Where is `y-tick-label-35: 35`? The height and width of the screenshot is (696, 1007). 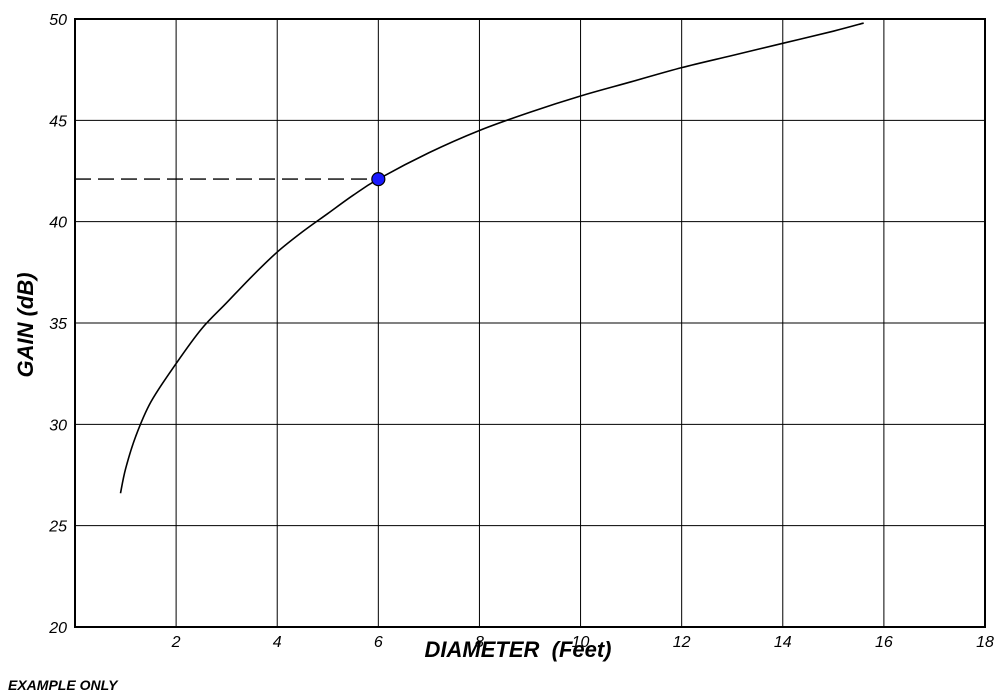 y-tick-label-35: 35 is located at coordinates (58, 324).